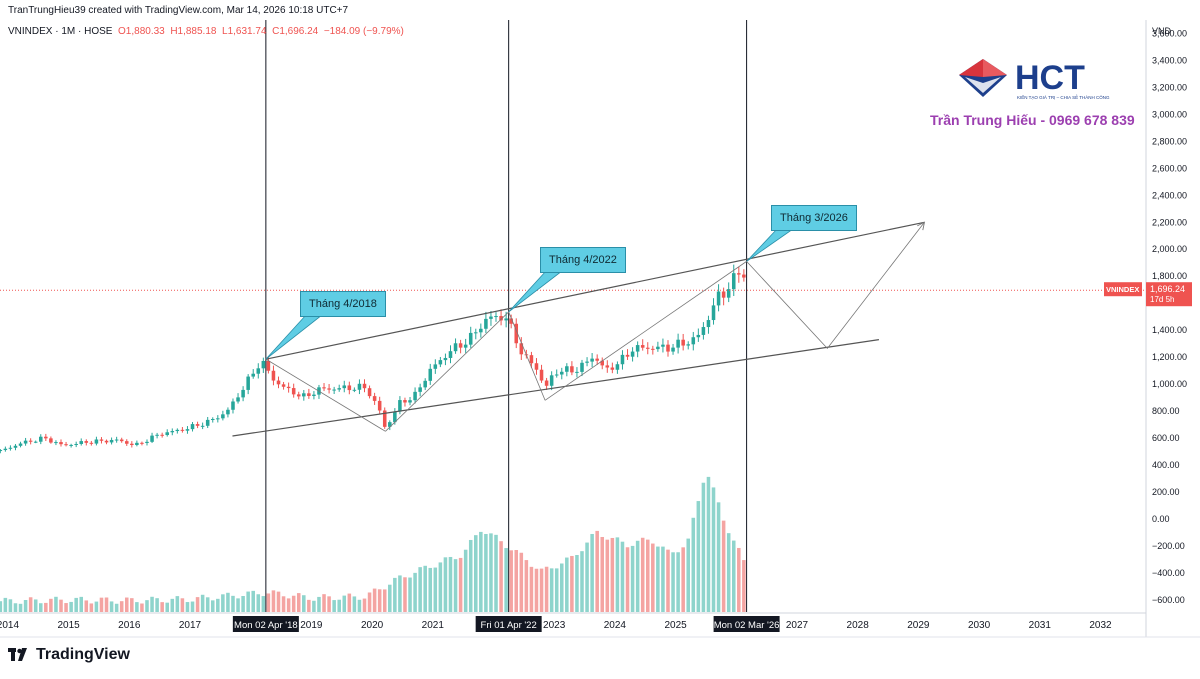 This screenshot has height=679, width=1200. Describe the element at coordinates (244, 31) in the screenshot. I see `low-value: L1,631.74` at that location.